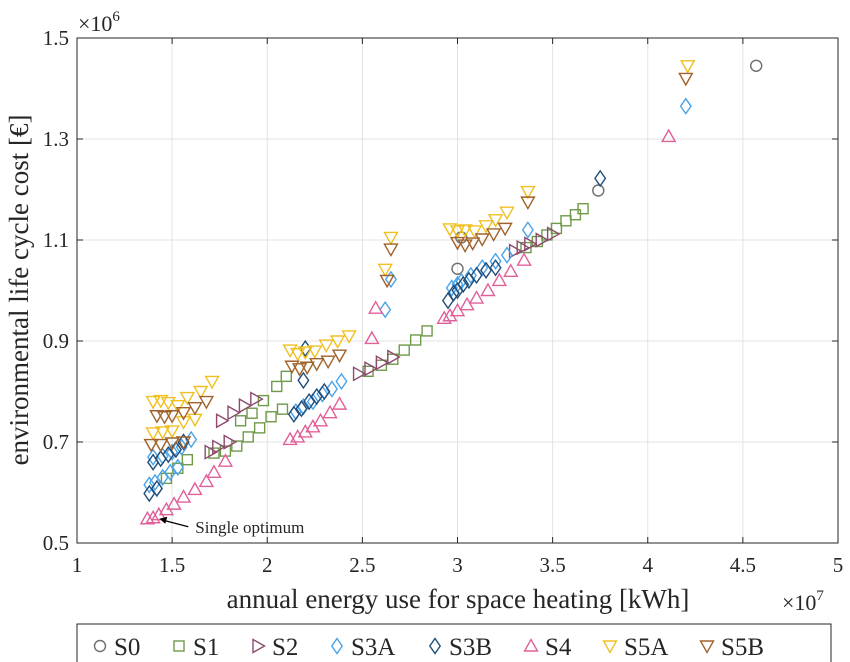  Describe the element at coordinates (56, 139) in the screenshot. I see `y-tick-label: 1.3` at that location.